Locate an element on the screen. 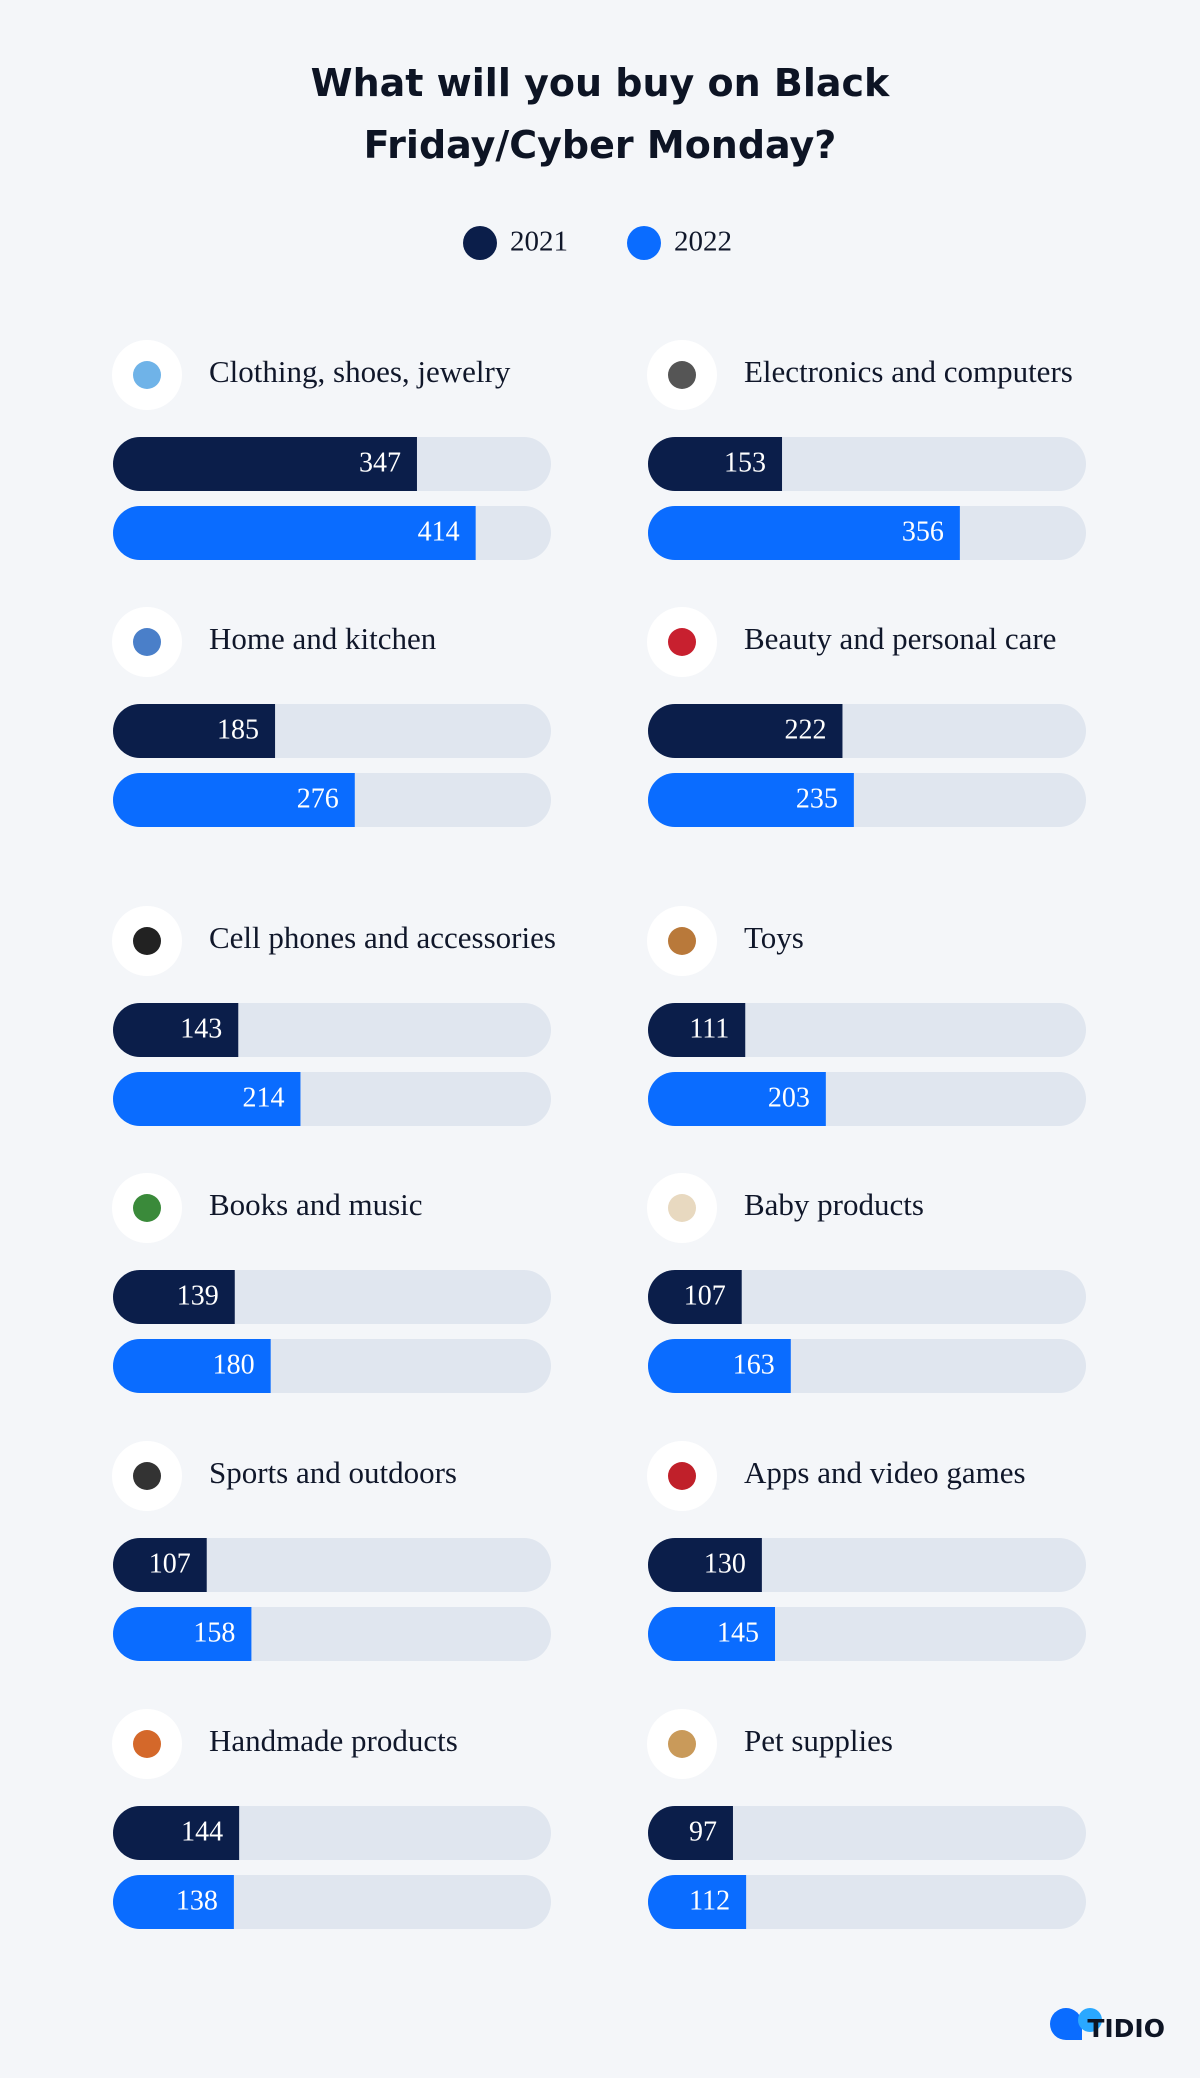  value-label: 235 is located at coordinates (817, 798).